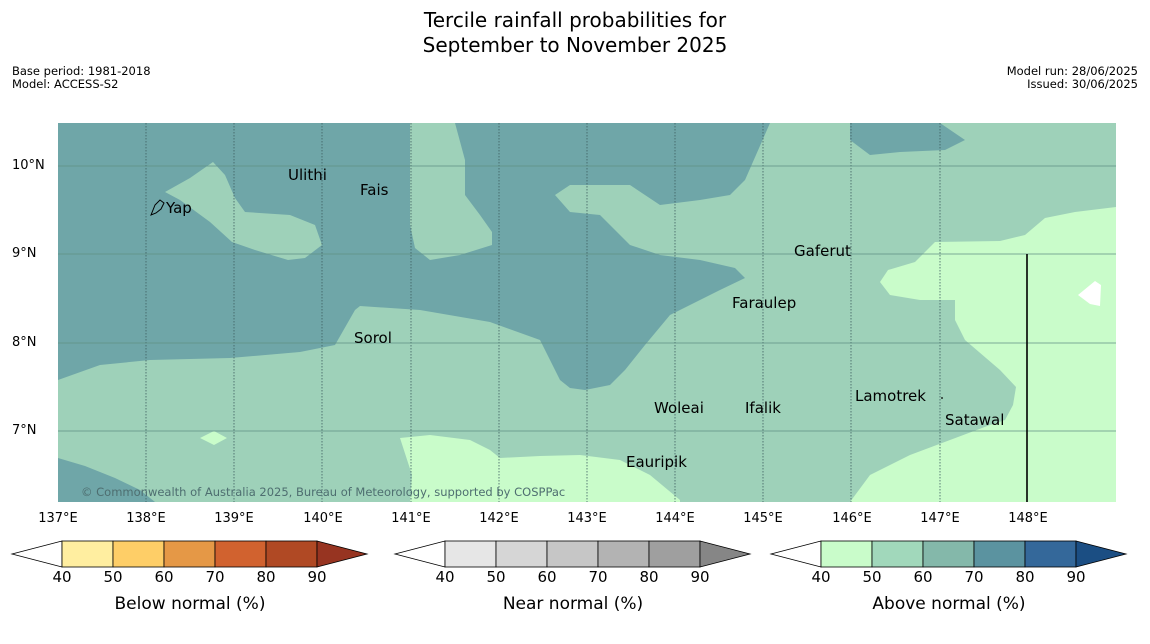 Image resolution: width=1150 pixels, height=644 pixels. Describe the element at coordinates (190, 604) in the screenshot. I see `colorbar-title-below: Below normal (%)` at that location.